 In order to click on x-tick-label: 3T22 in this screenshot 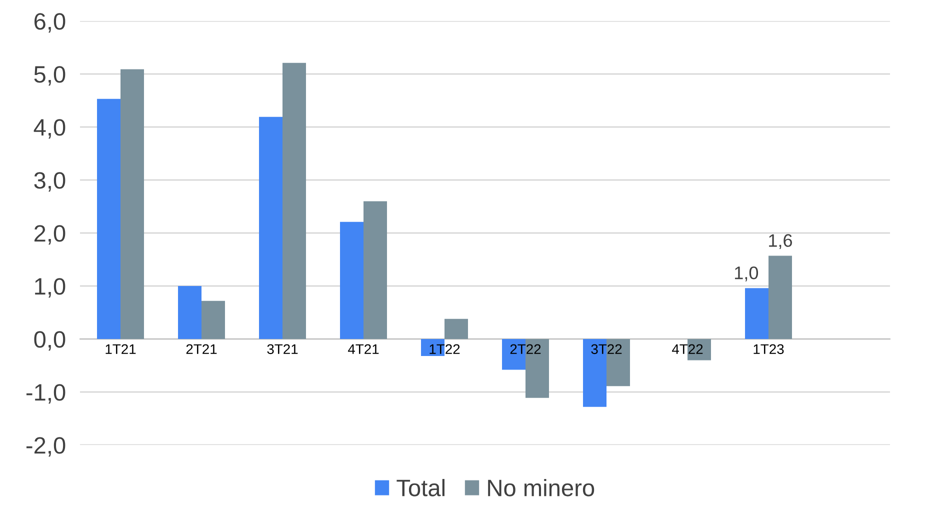, I will do `click(606, 349)`.